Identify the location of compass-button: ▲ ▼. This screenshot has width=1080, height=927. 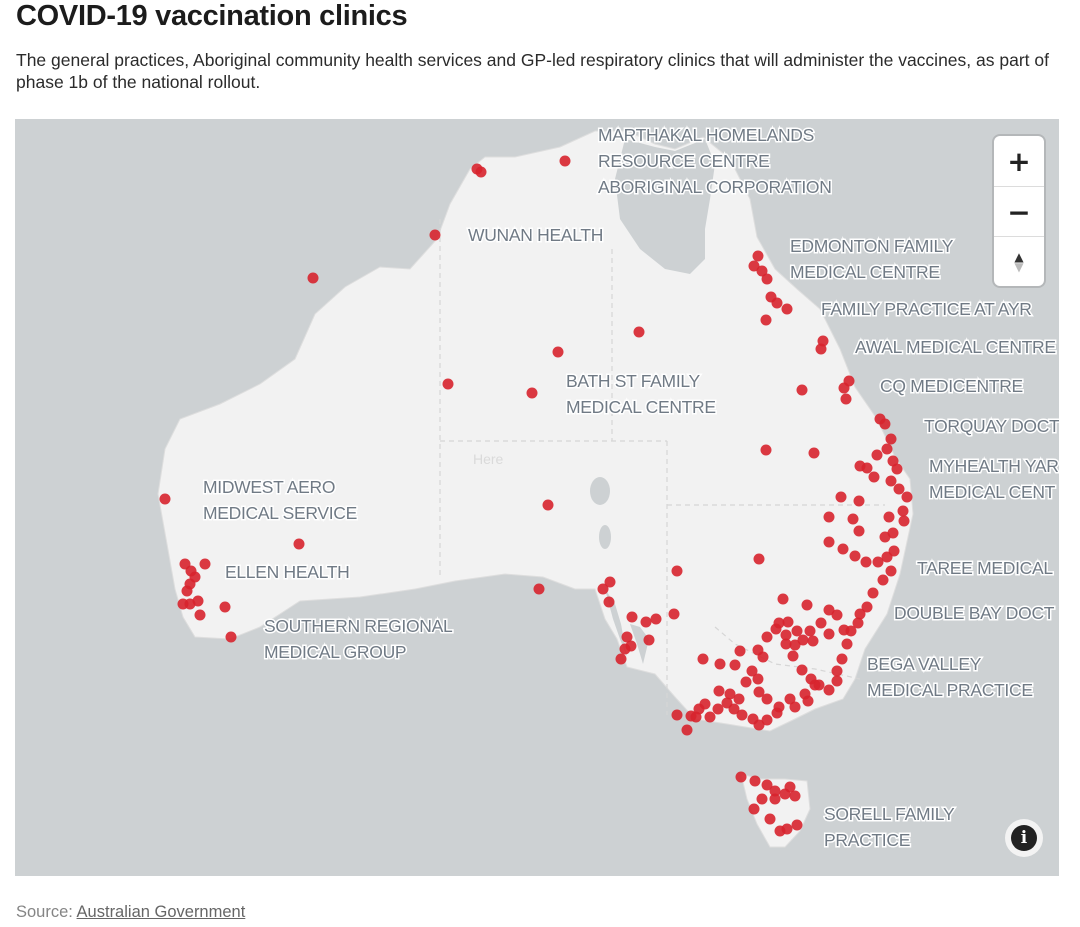
(1019, 261).